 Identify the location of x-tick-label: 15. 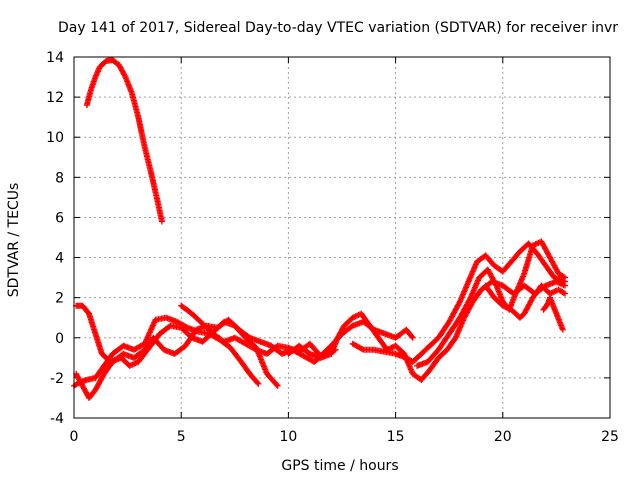
(396, 437).